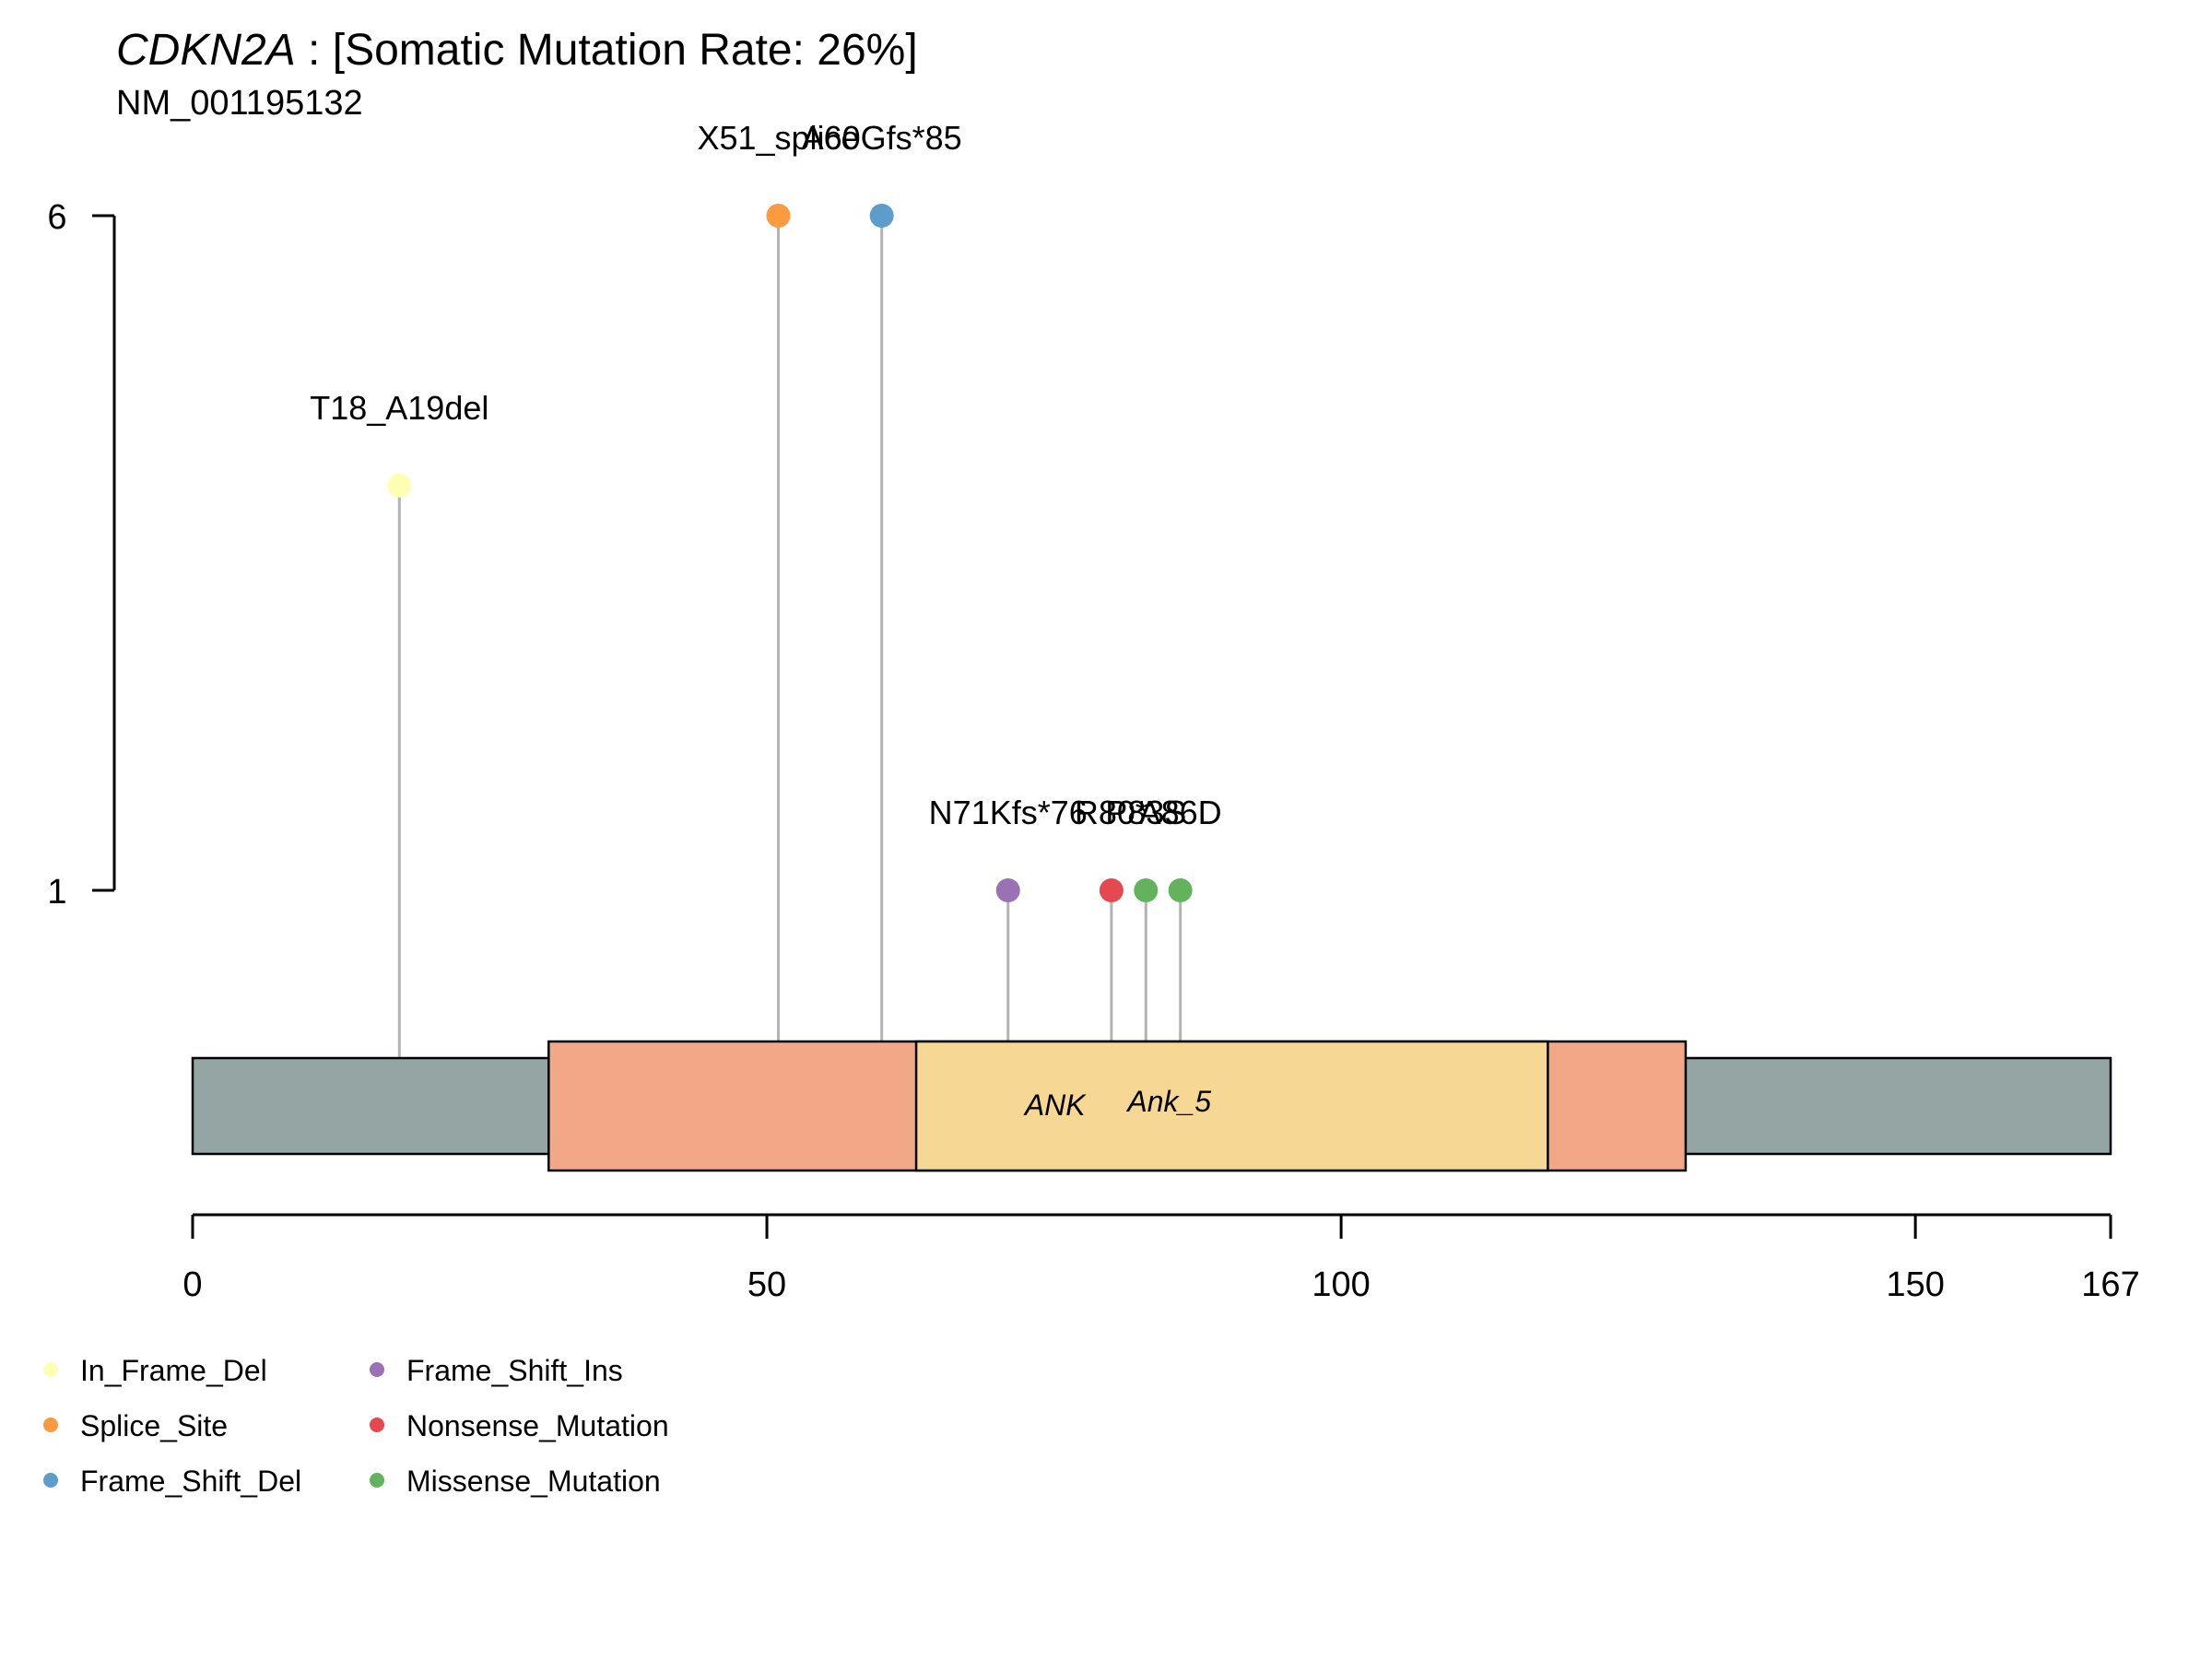  Describe the element at coordinates (1168, 1101) in the screenshot. I see `domain-label: Ank_5` at that location.